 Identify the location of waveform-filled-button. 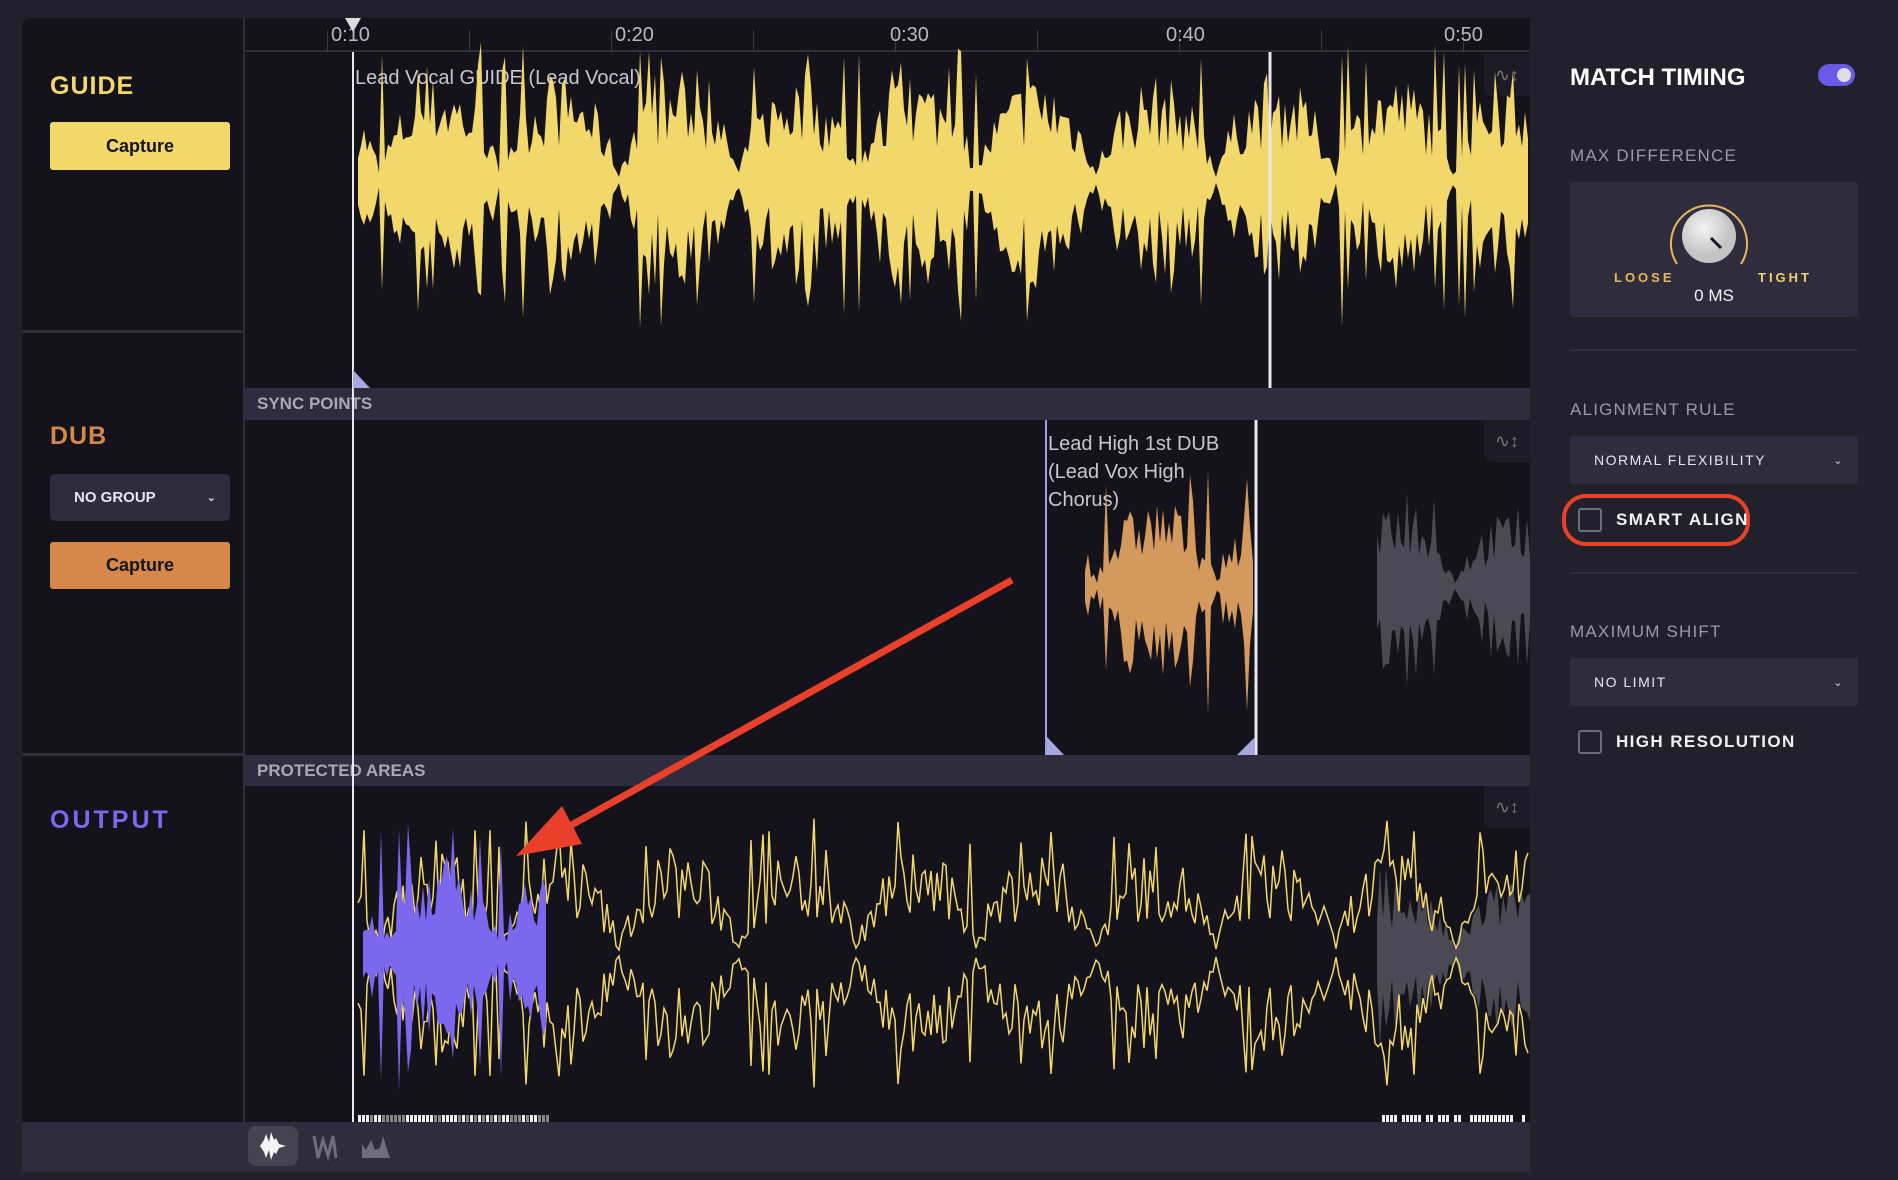
(273, 1146).